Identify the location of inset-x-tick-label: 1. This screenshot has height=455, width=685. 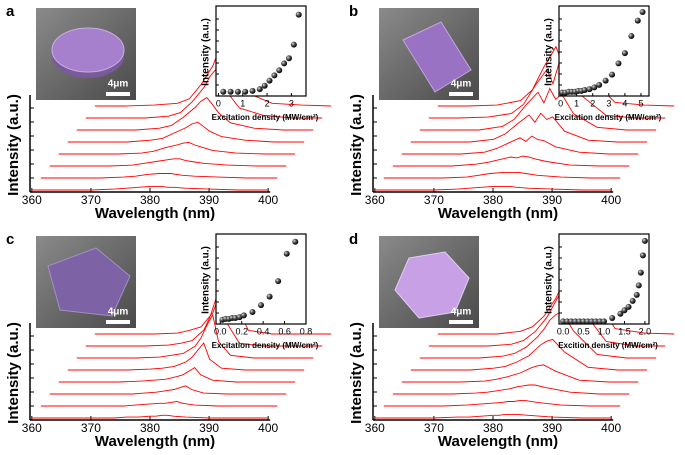
(576, 103).